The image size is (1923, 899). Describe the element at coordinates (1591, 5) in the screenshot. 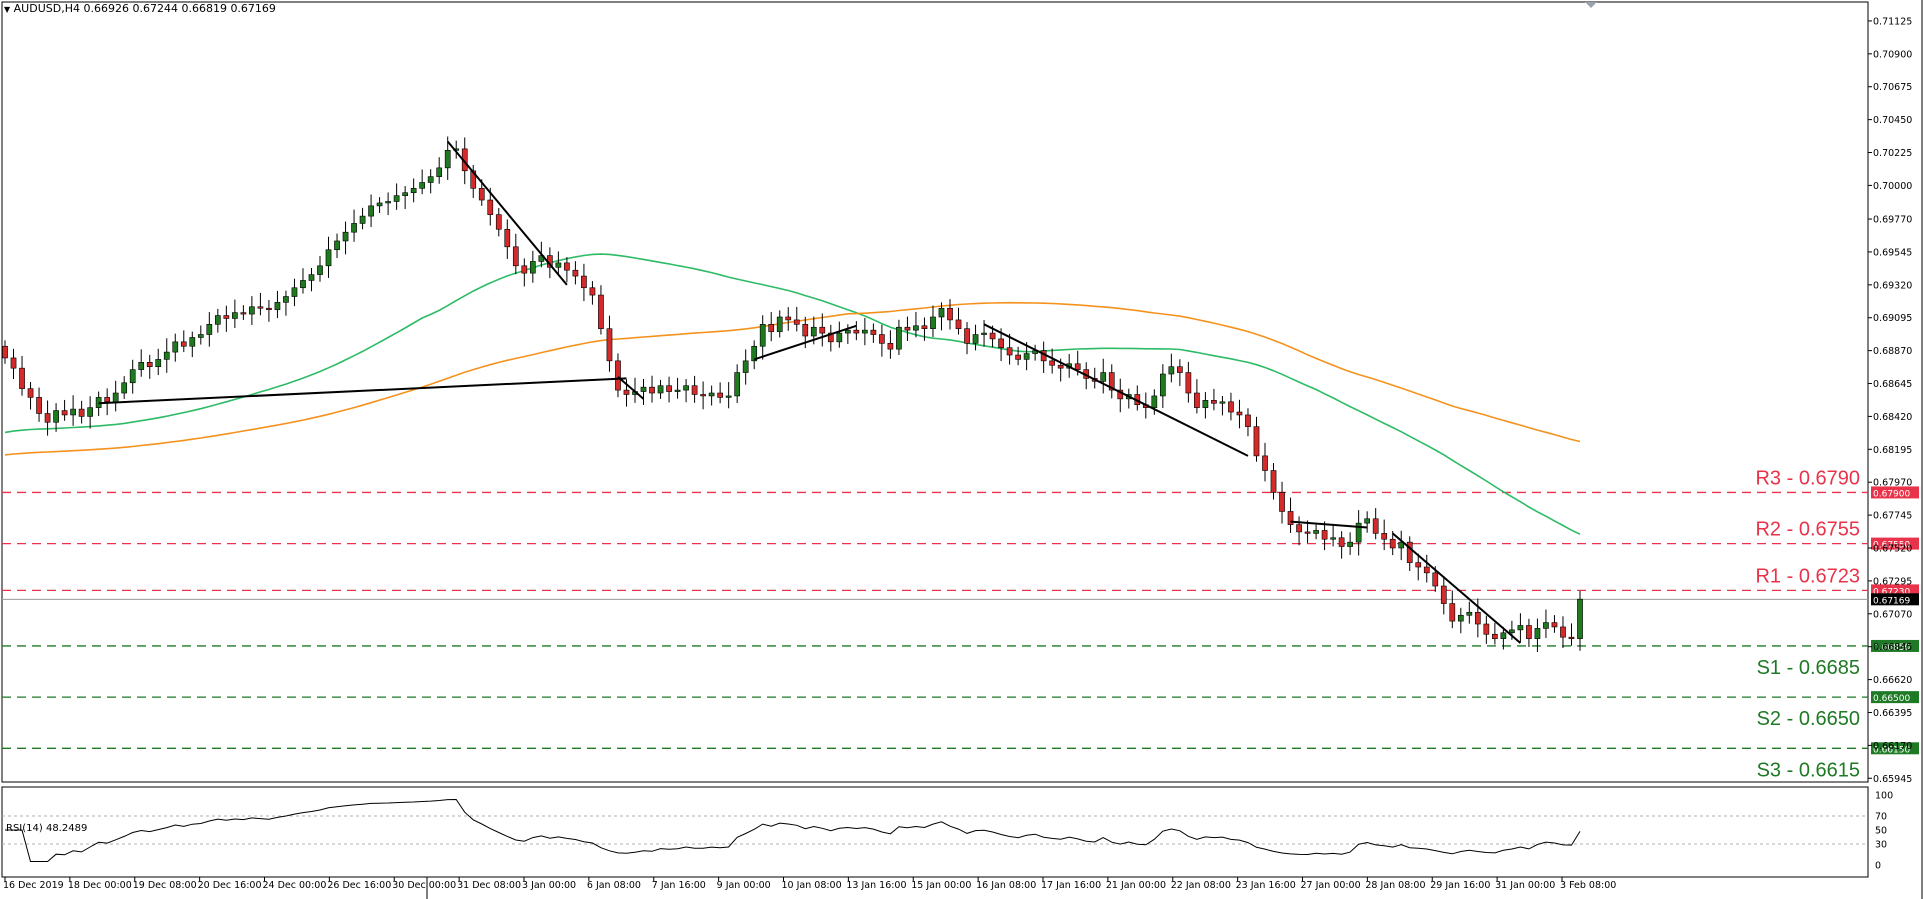

I see `shift-marker-icon` at that location.